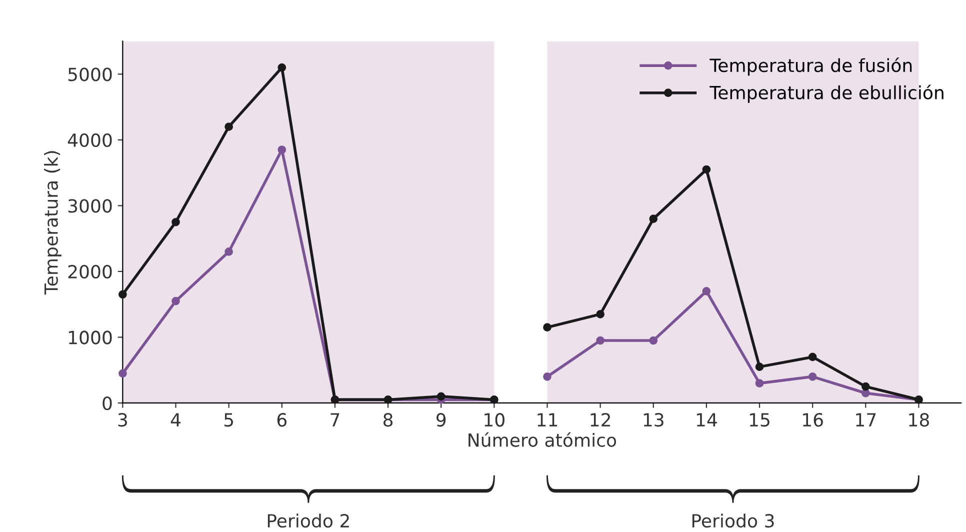 Image resolution: width=966 pixels, height=532 pixels. Describe the element at coordinates (733, 521) in the screenshot. I see `text: Periodo 3` at that location.